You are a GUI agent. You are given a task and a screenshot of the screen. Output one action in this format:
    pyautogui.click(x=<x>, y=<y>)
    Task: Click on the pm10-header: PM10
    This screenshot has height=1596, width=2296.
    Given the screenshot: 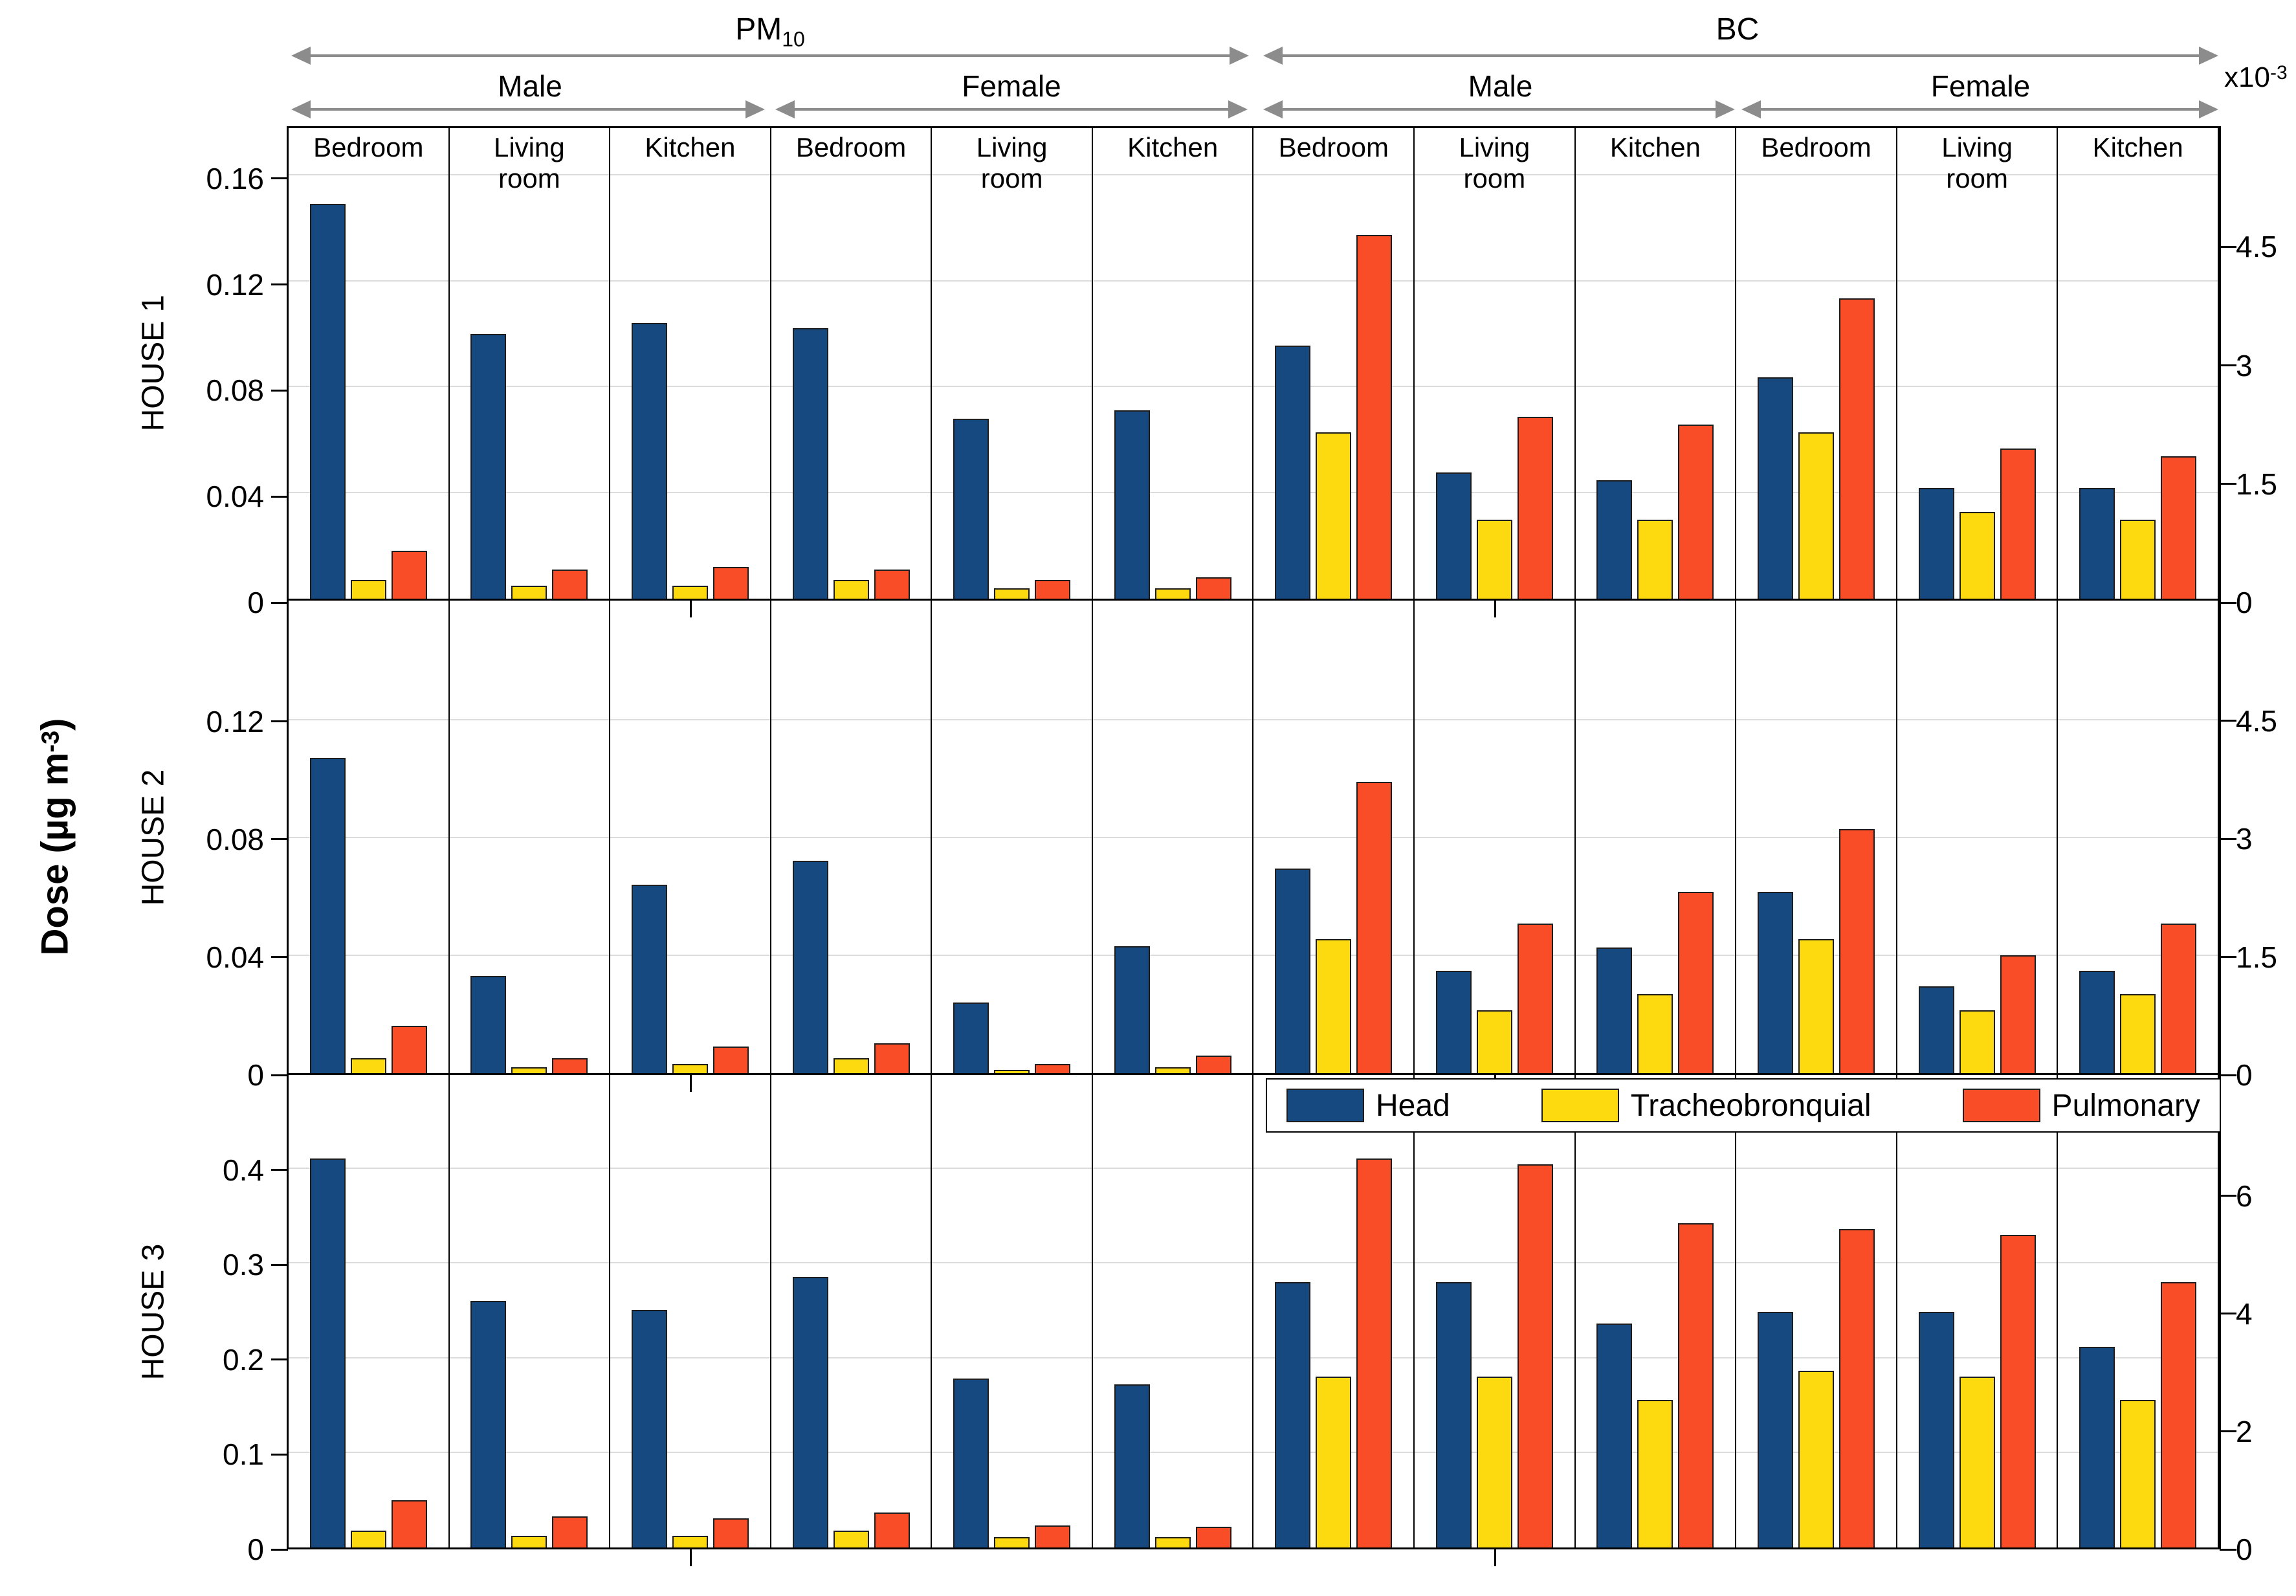 What is the action you would take?
    pyautogui.click(x=770, y=32)
    